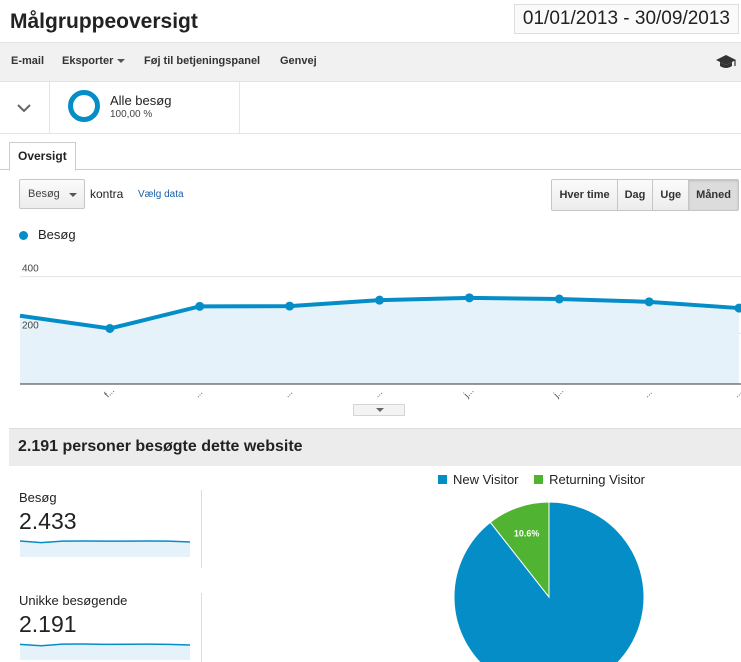 The image size is (741, 662). Describe the element at coordinates (713, 195) in the screenshot. I see `granularity-month: Måned` at that location.